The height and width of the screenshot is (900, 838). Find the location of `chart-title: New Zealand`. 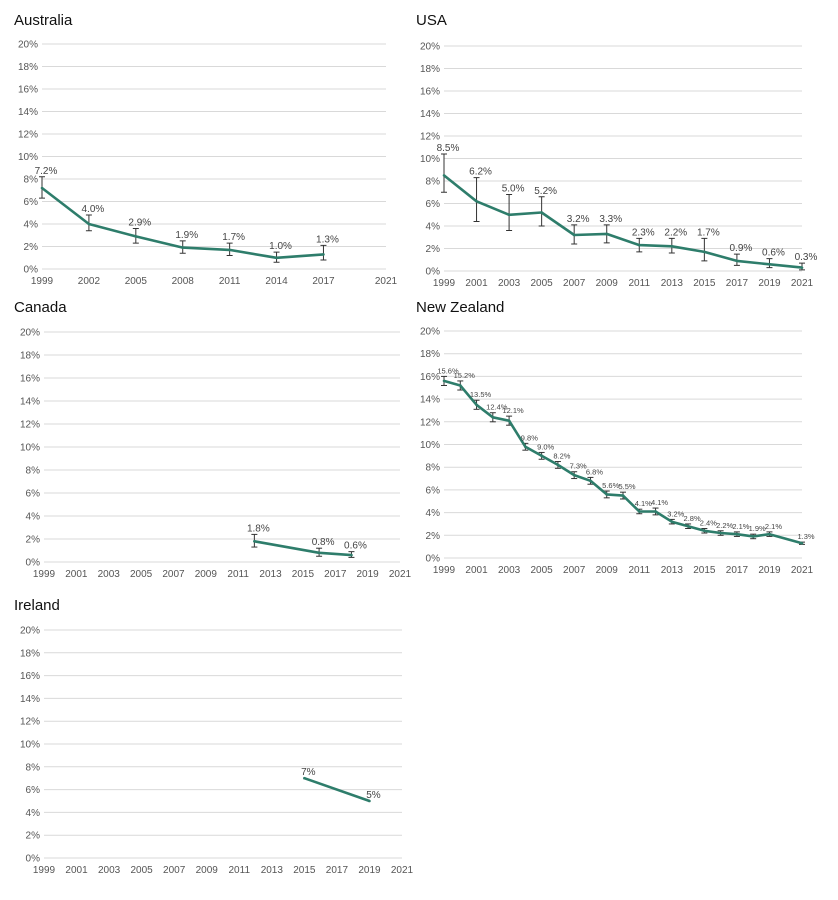

chart-title: New Zealand is located at coordinates (460, 307).